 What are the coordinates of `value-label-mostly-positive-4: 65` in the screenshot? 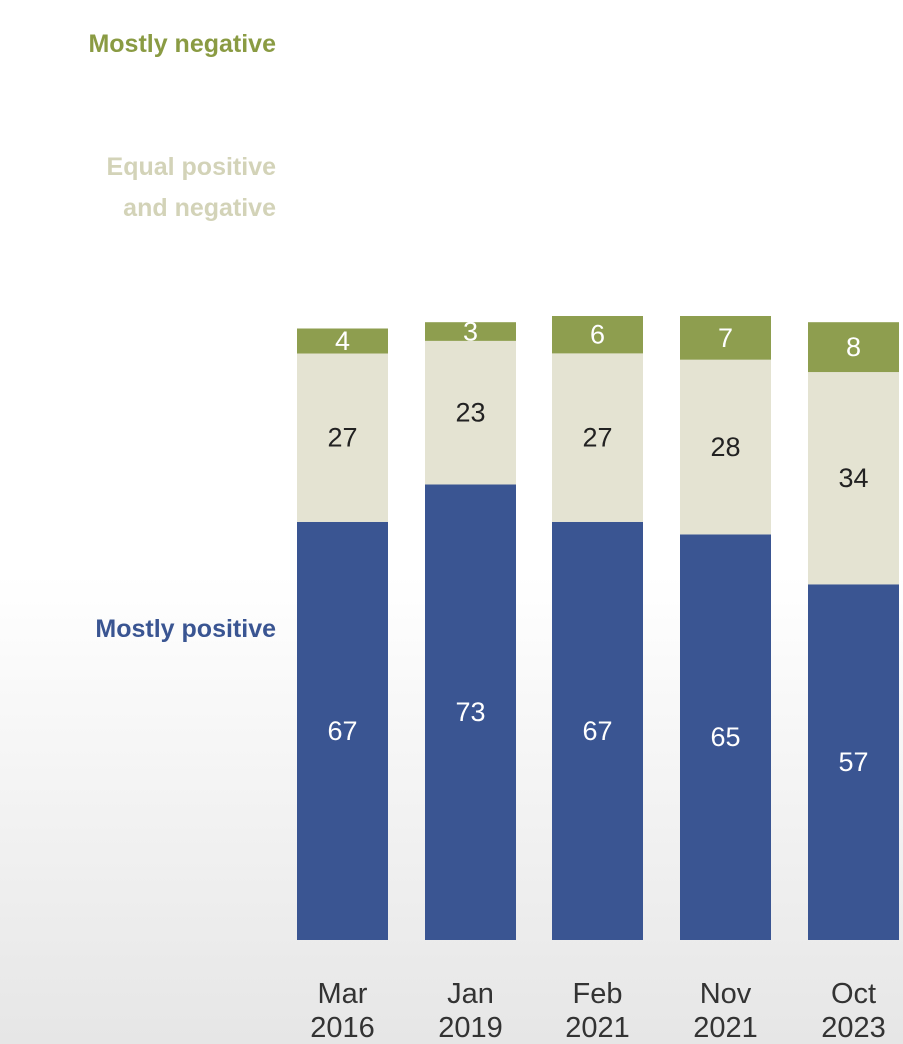 It's located at (725, 737).